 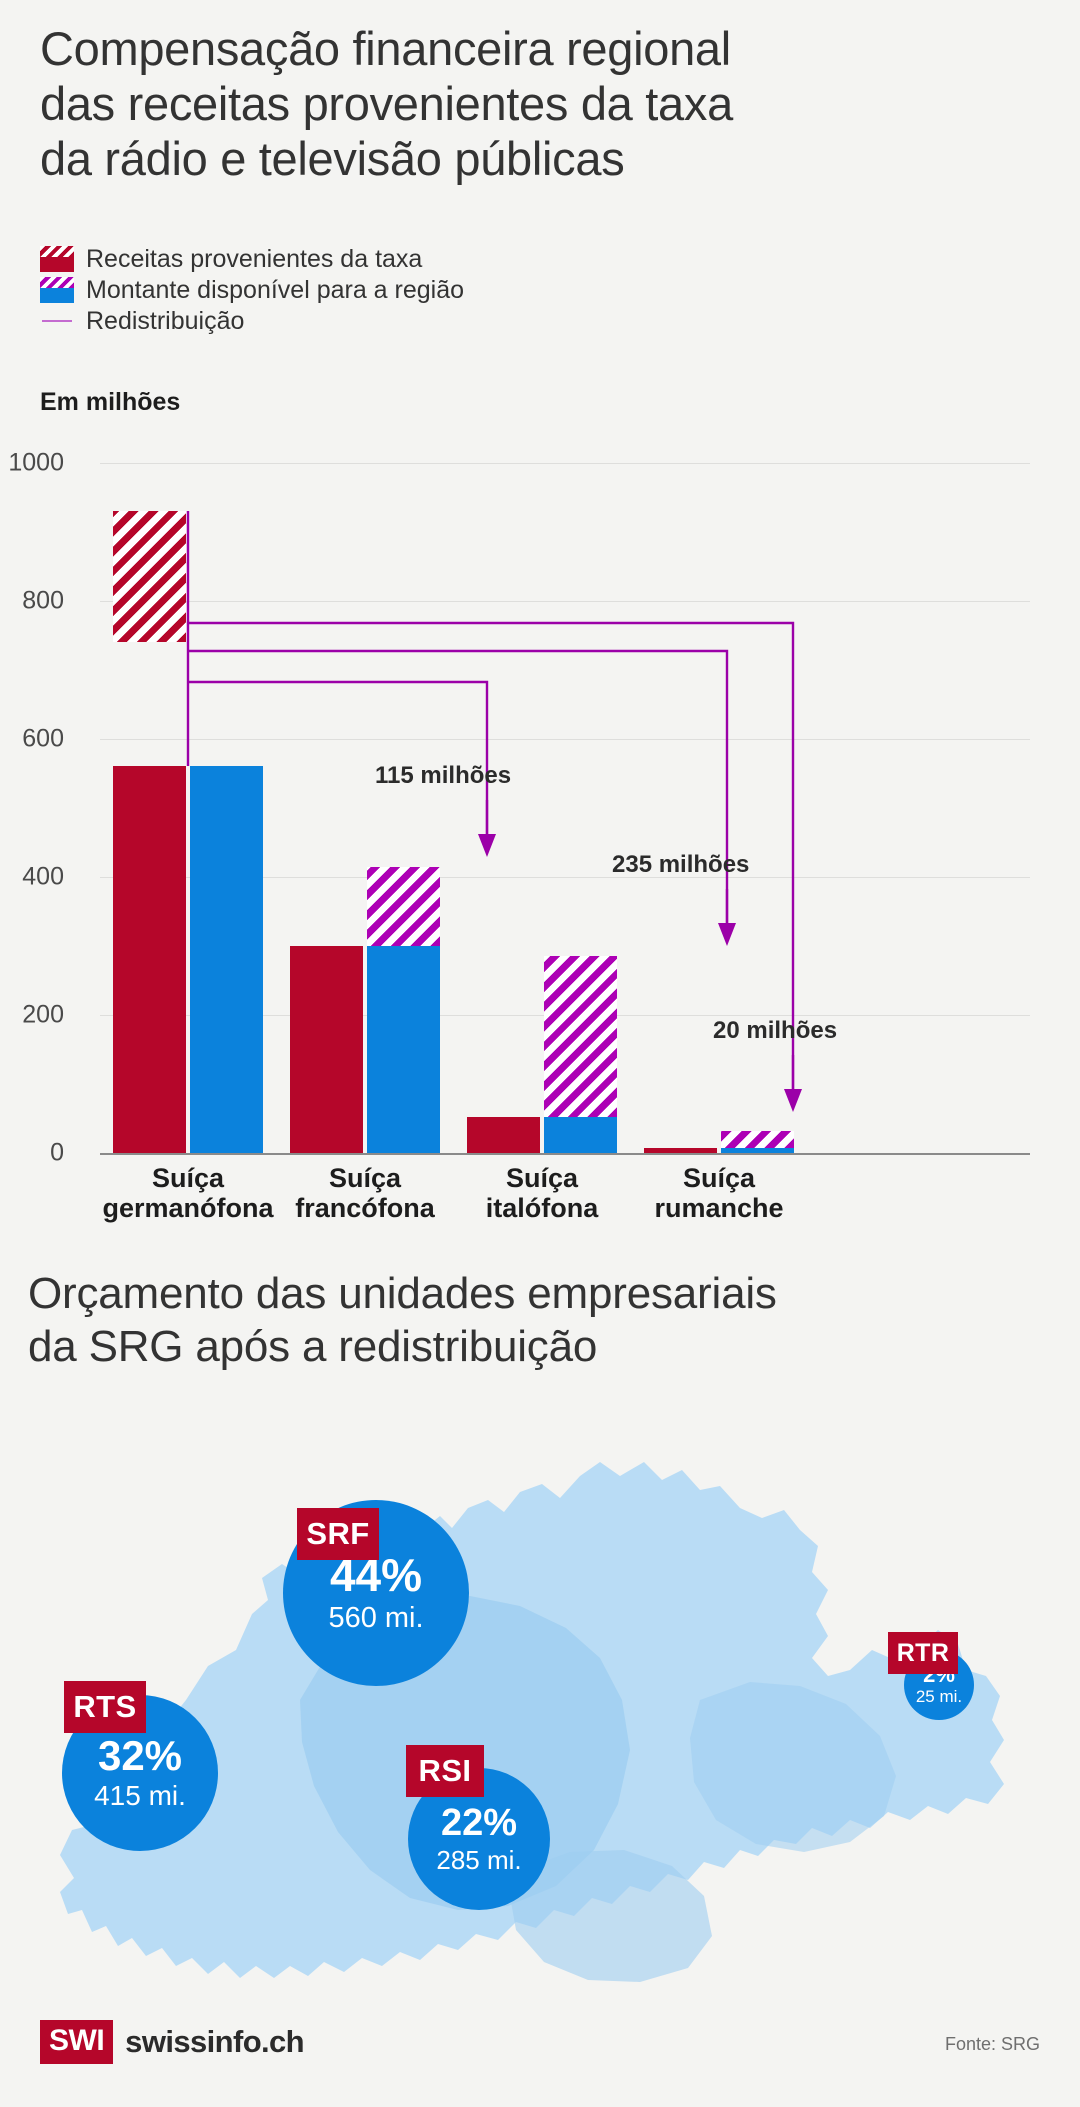 What do you see at coordinates (140, 1755) in the screenshot?
I see `map-bubble-rts-percent: 32%` at bounding box center [140, 1755].